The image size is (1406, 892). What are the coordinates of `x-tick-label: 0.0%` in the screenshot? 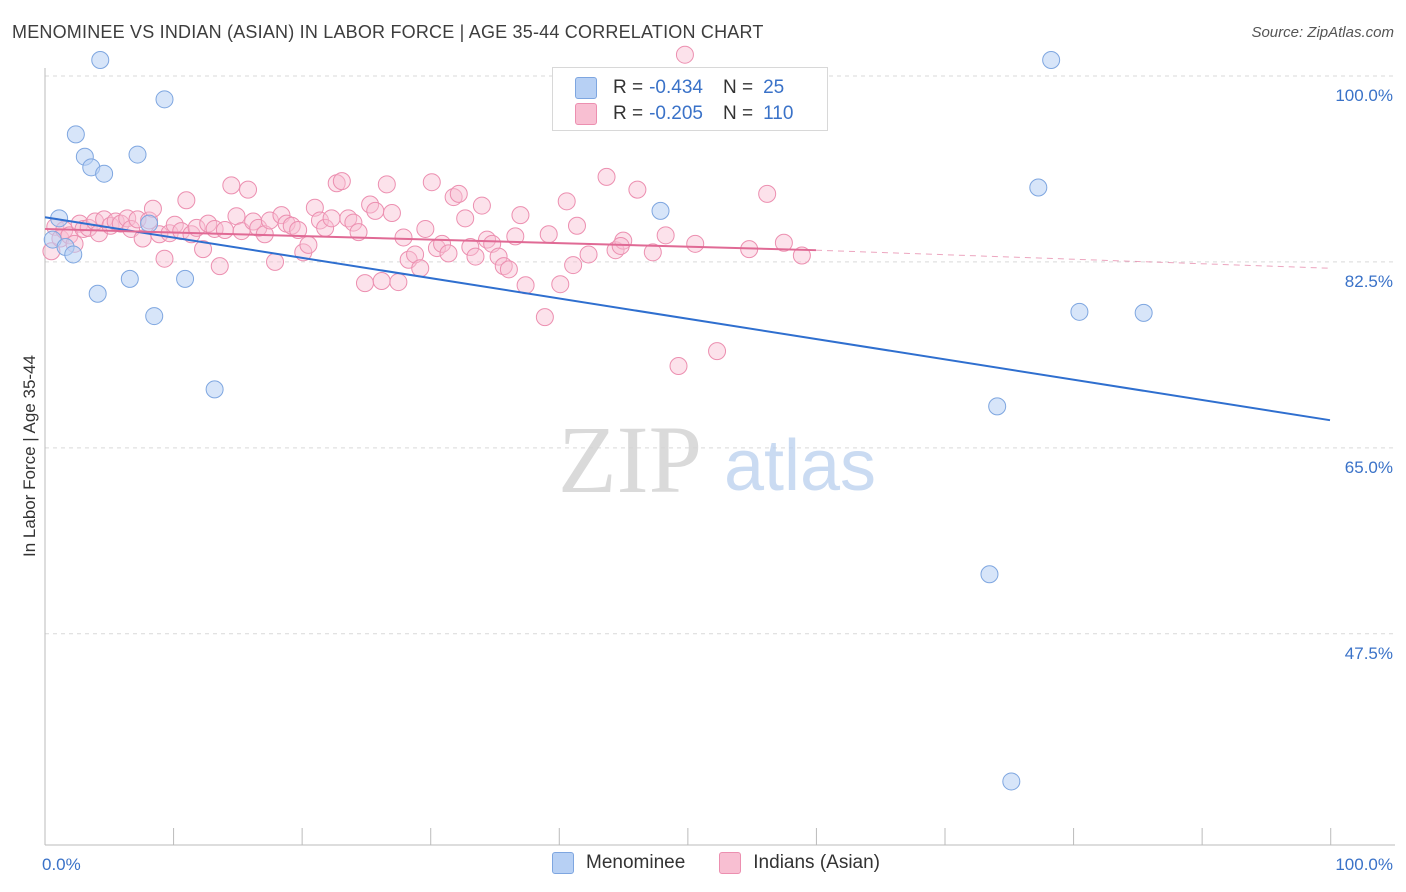 It's located at (61, 864).